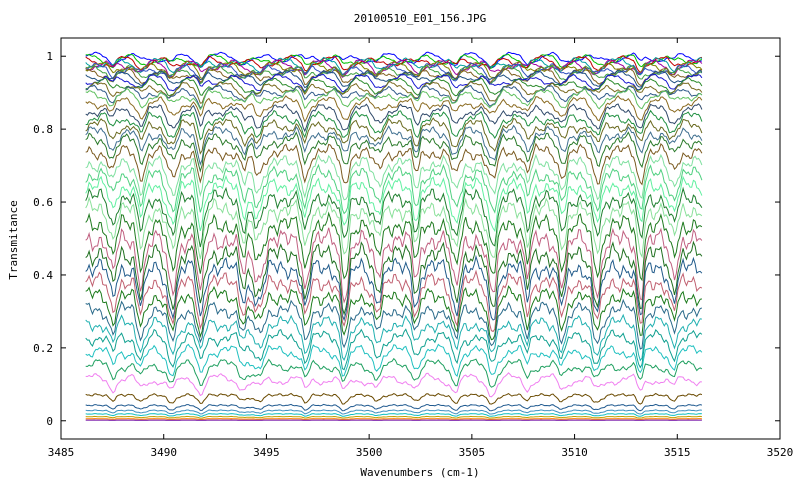 The image size is (800, 480). What do you see at coordinates (419, 472) in the screenshot?
I see `x-axis-label: Wavenumbers (cm-1)` at bounding box center [419, 472].